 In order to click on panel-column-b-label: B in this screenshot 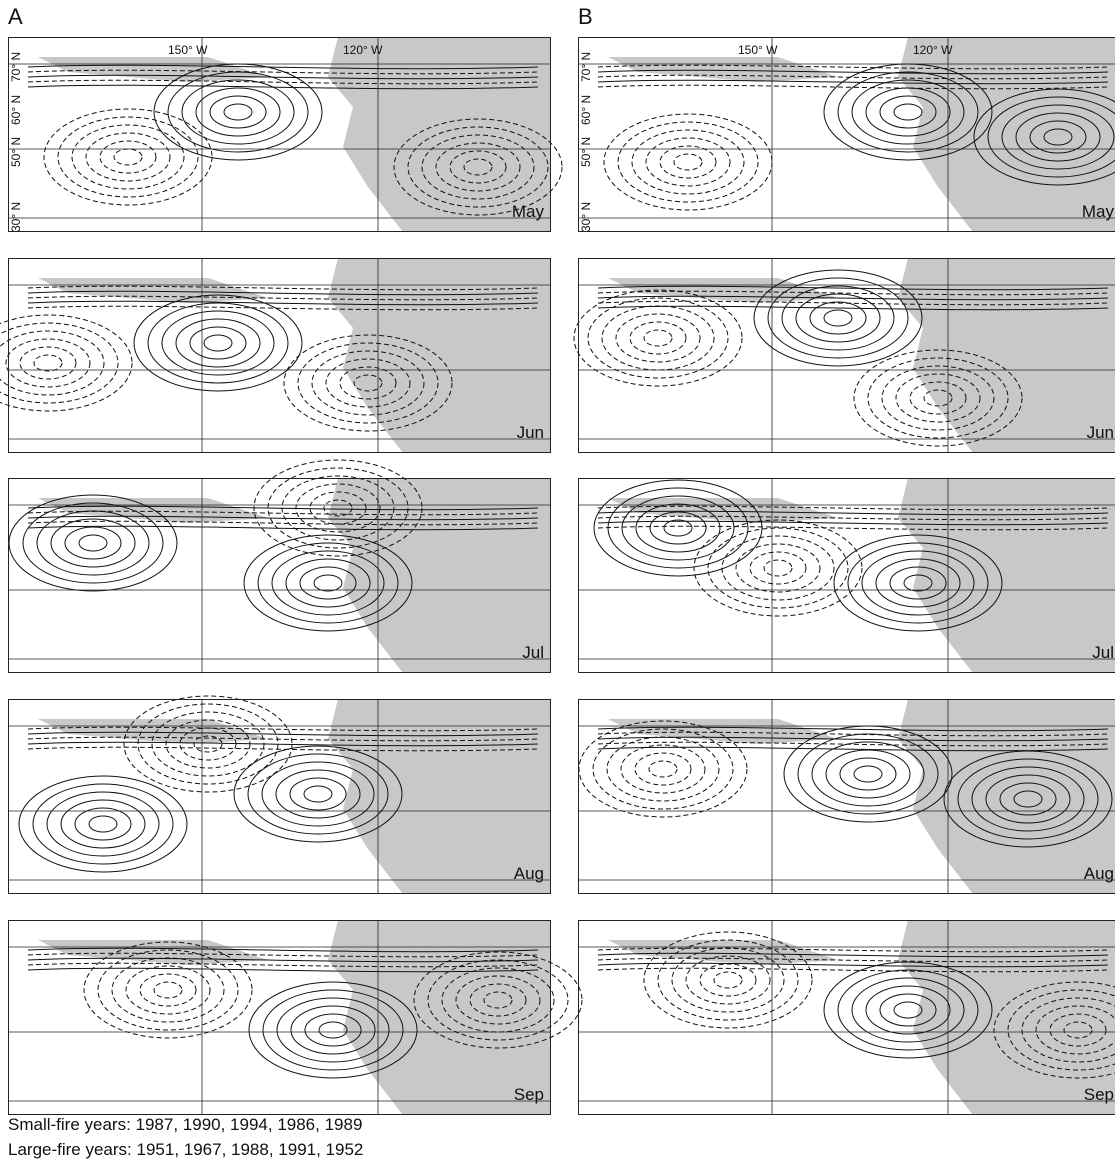, I will do `click(585, 16)`.